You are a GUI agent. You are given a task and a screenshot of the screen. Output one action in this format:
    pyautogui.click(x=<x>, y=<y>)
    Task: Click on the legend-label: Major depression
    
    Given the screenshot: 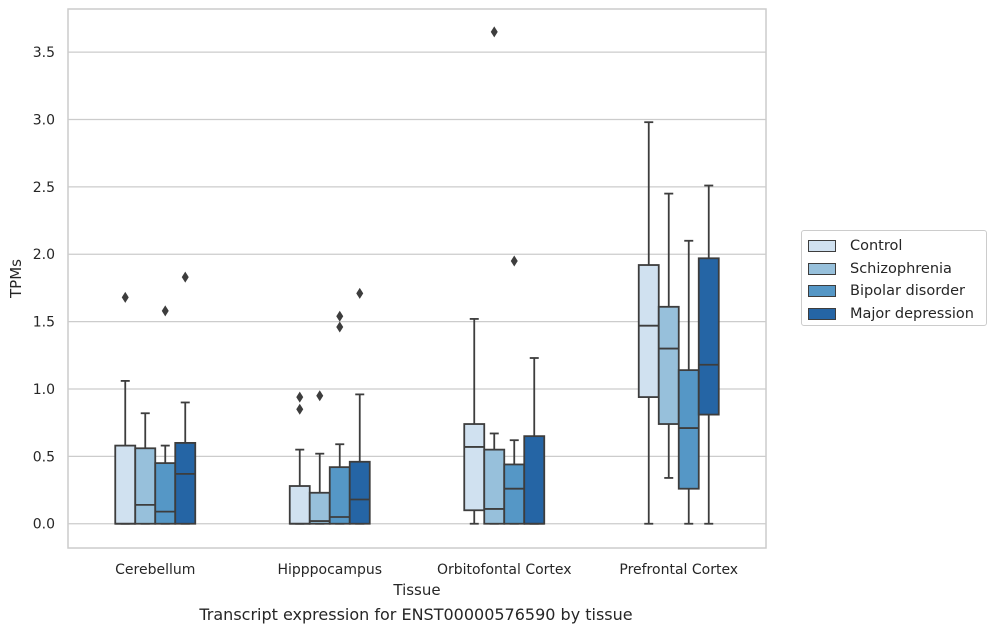 What is the action you would take?
    pyautogui.click(x=912, y=313)
    